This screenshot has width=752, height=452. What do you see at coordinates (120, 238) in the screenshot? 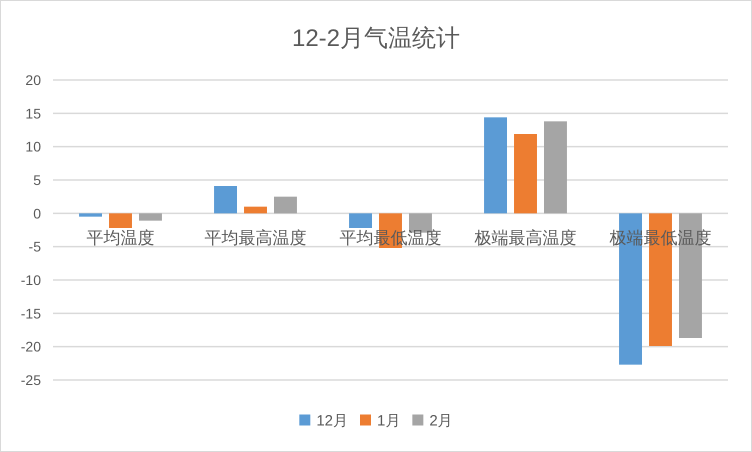
I see `x-tick-label: 平均温度` at bounding box center [120, 238].